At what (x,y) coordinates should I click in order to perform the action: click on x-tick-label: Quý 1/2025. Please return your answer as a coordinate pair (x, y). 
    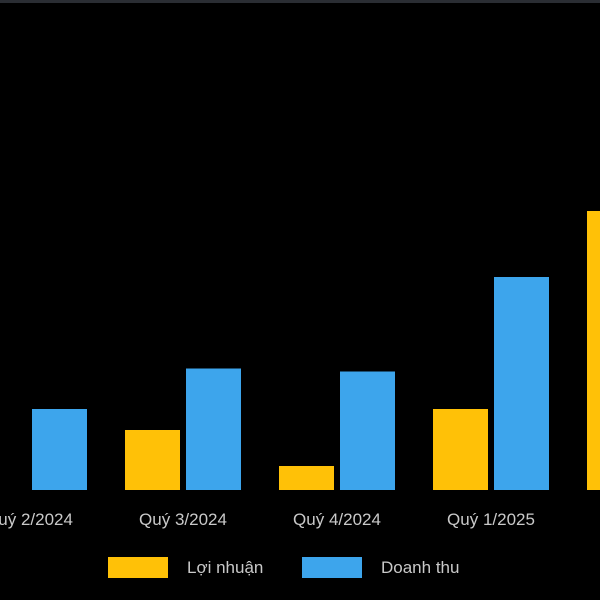
    Looking at the image, I should click on (491, 519).